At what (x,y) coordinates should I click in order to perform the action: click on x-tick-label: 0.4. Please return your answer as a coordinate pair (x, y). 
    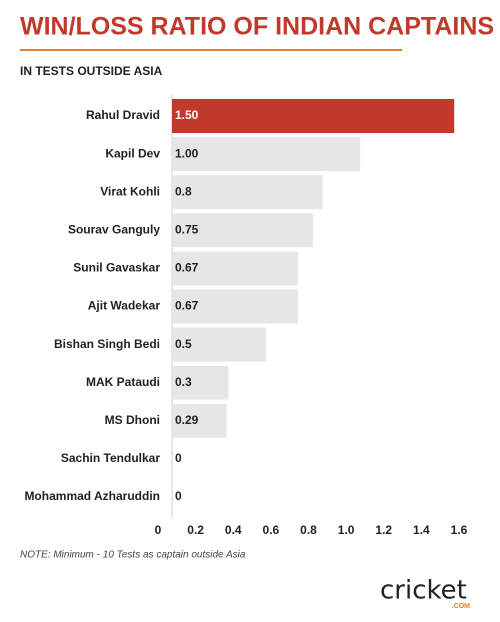
    Looking at the image, I should click on (233, 530).